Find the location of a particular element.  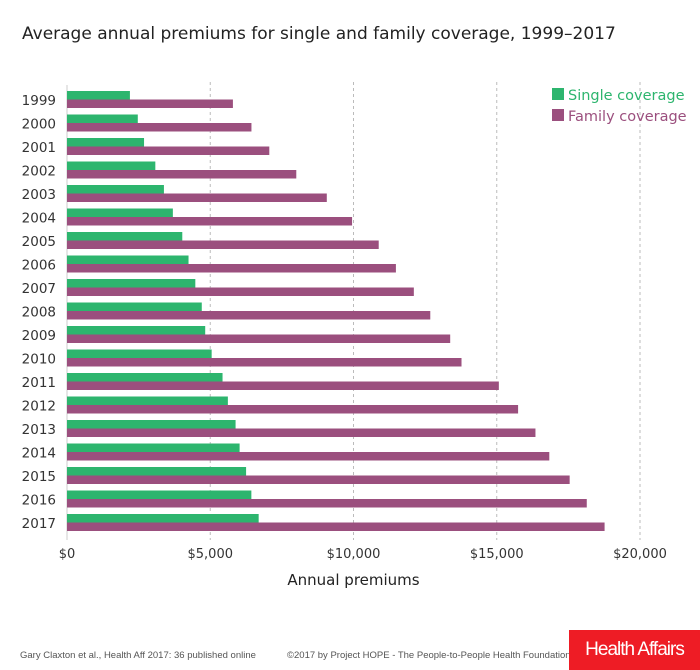

y-tick-label: 2000 is located at coordinates (39, 125).